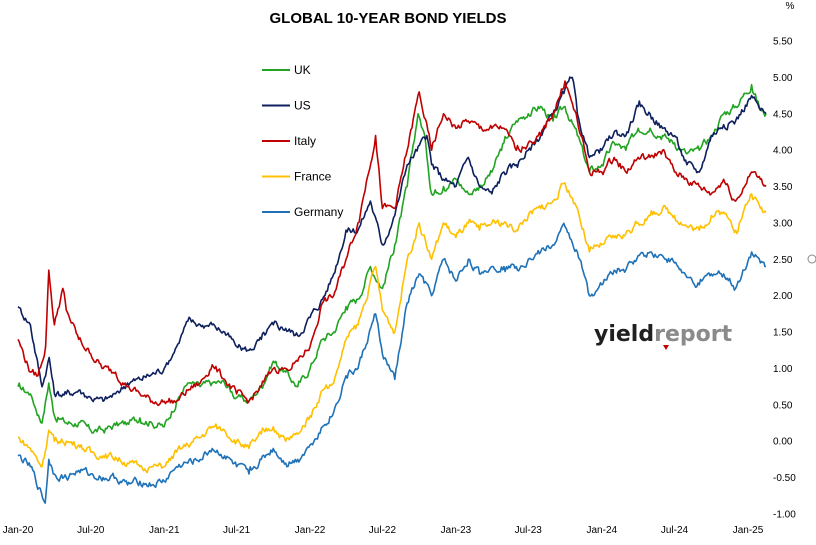  Describe the element at coordinates (783, 223) in the screenshot. I see `y-tick-label: 3.00` at that location.